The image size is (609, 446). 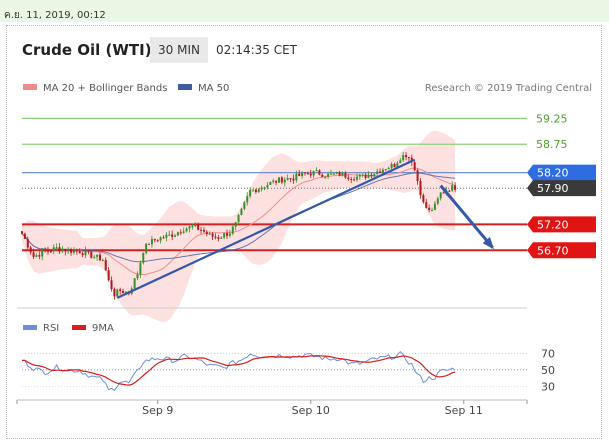 What do you see at coordinates (105, 88) in the screenshot?
I see `legend-ma20: MA 20 + Bollinger Bands` at bounding box center [105, 88].